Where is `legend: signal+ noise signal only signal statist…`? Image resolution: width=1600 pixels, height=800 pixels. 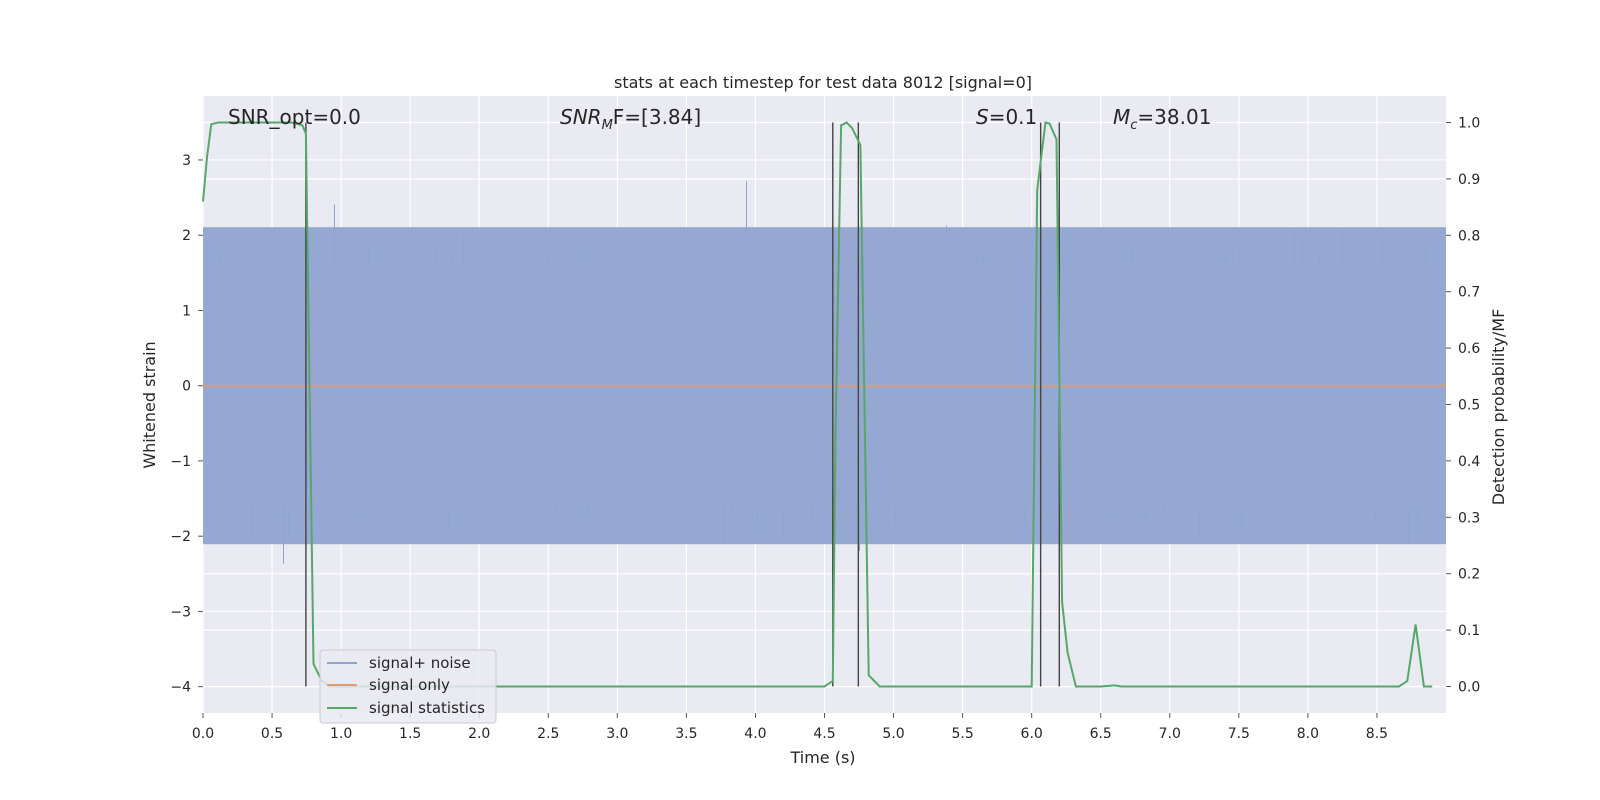 legend: signal+ noise signal only signal statist… is located at coordinates (408, 686).